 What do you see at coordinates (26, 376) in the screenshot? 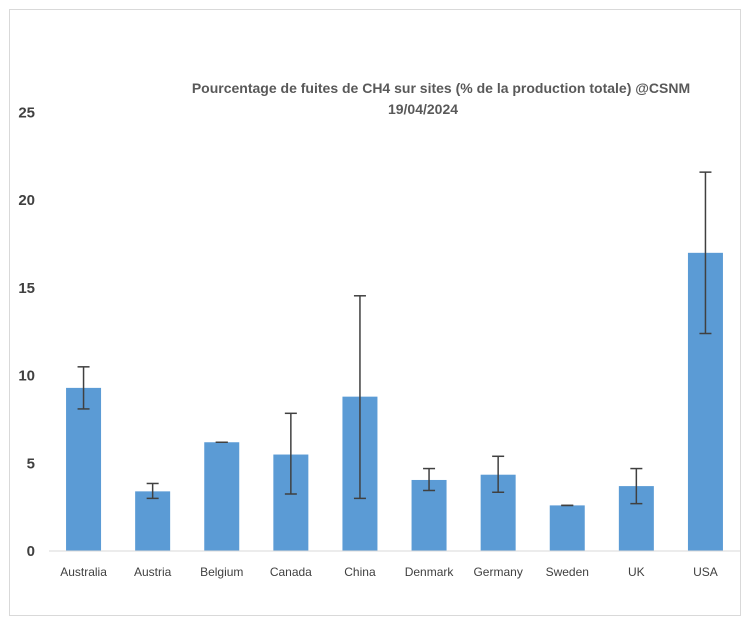
I see `y-tick-label: 10` at bounding box center [26, 376].